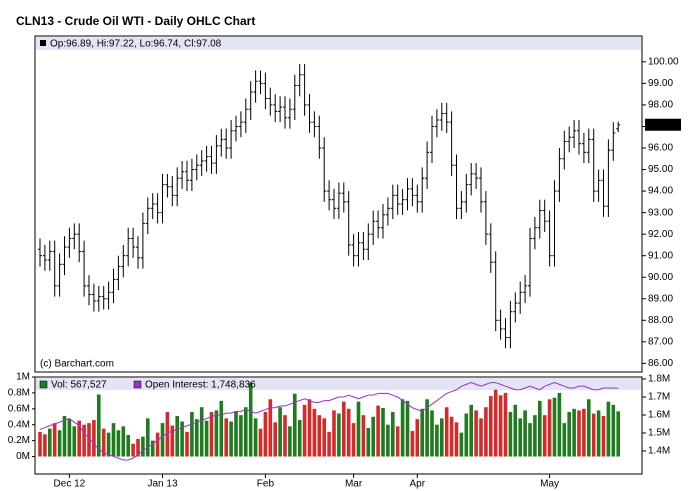 The height and width of the screenshot is (491, 688). What do you see at coordinates (43, 43) in the screenshot?
I see `info-marker` at bounding box center [43, 43].